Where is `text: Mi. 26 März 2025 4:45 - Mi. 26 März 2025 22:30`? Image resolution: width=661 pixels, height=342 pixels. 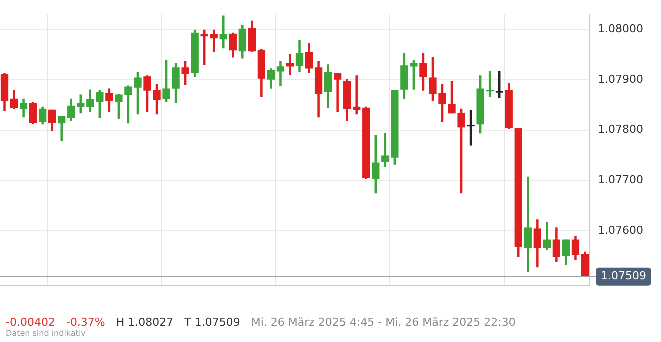 text: Mi. 26 März 2025 4:45 - Mi. 26 März 2025 22:30 is located at coordinates (383, 322).